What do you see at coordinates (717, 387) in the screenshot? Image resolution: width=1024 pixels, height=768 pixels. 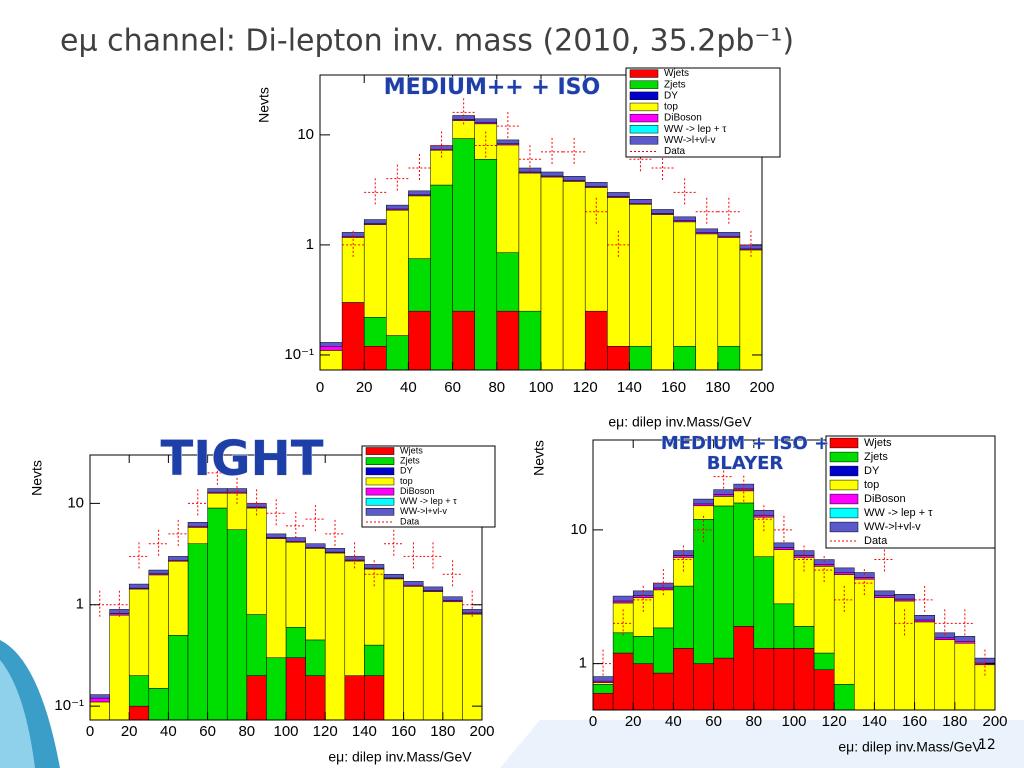 I see `x-tick-label: 180` at bounding box center [717, 387].